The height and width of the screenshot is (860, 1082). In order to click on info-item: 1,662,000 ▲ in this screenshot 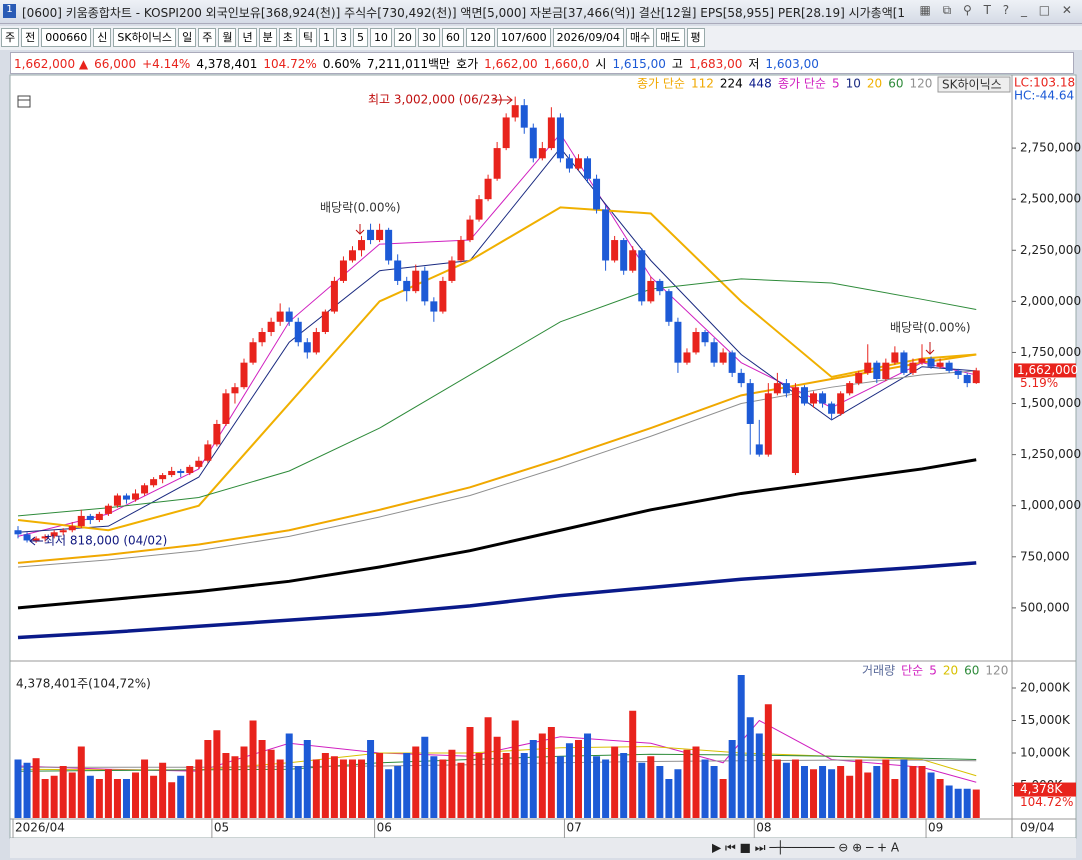, I will do `click(51, 64)`.